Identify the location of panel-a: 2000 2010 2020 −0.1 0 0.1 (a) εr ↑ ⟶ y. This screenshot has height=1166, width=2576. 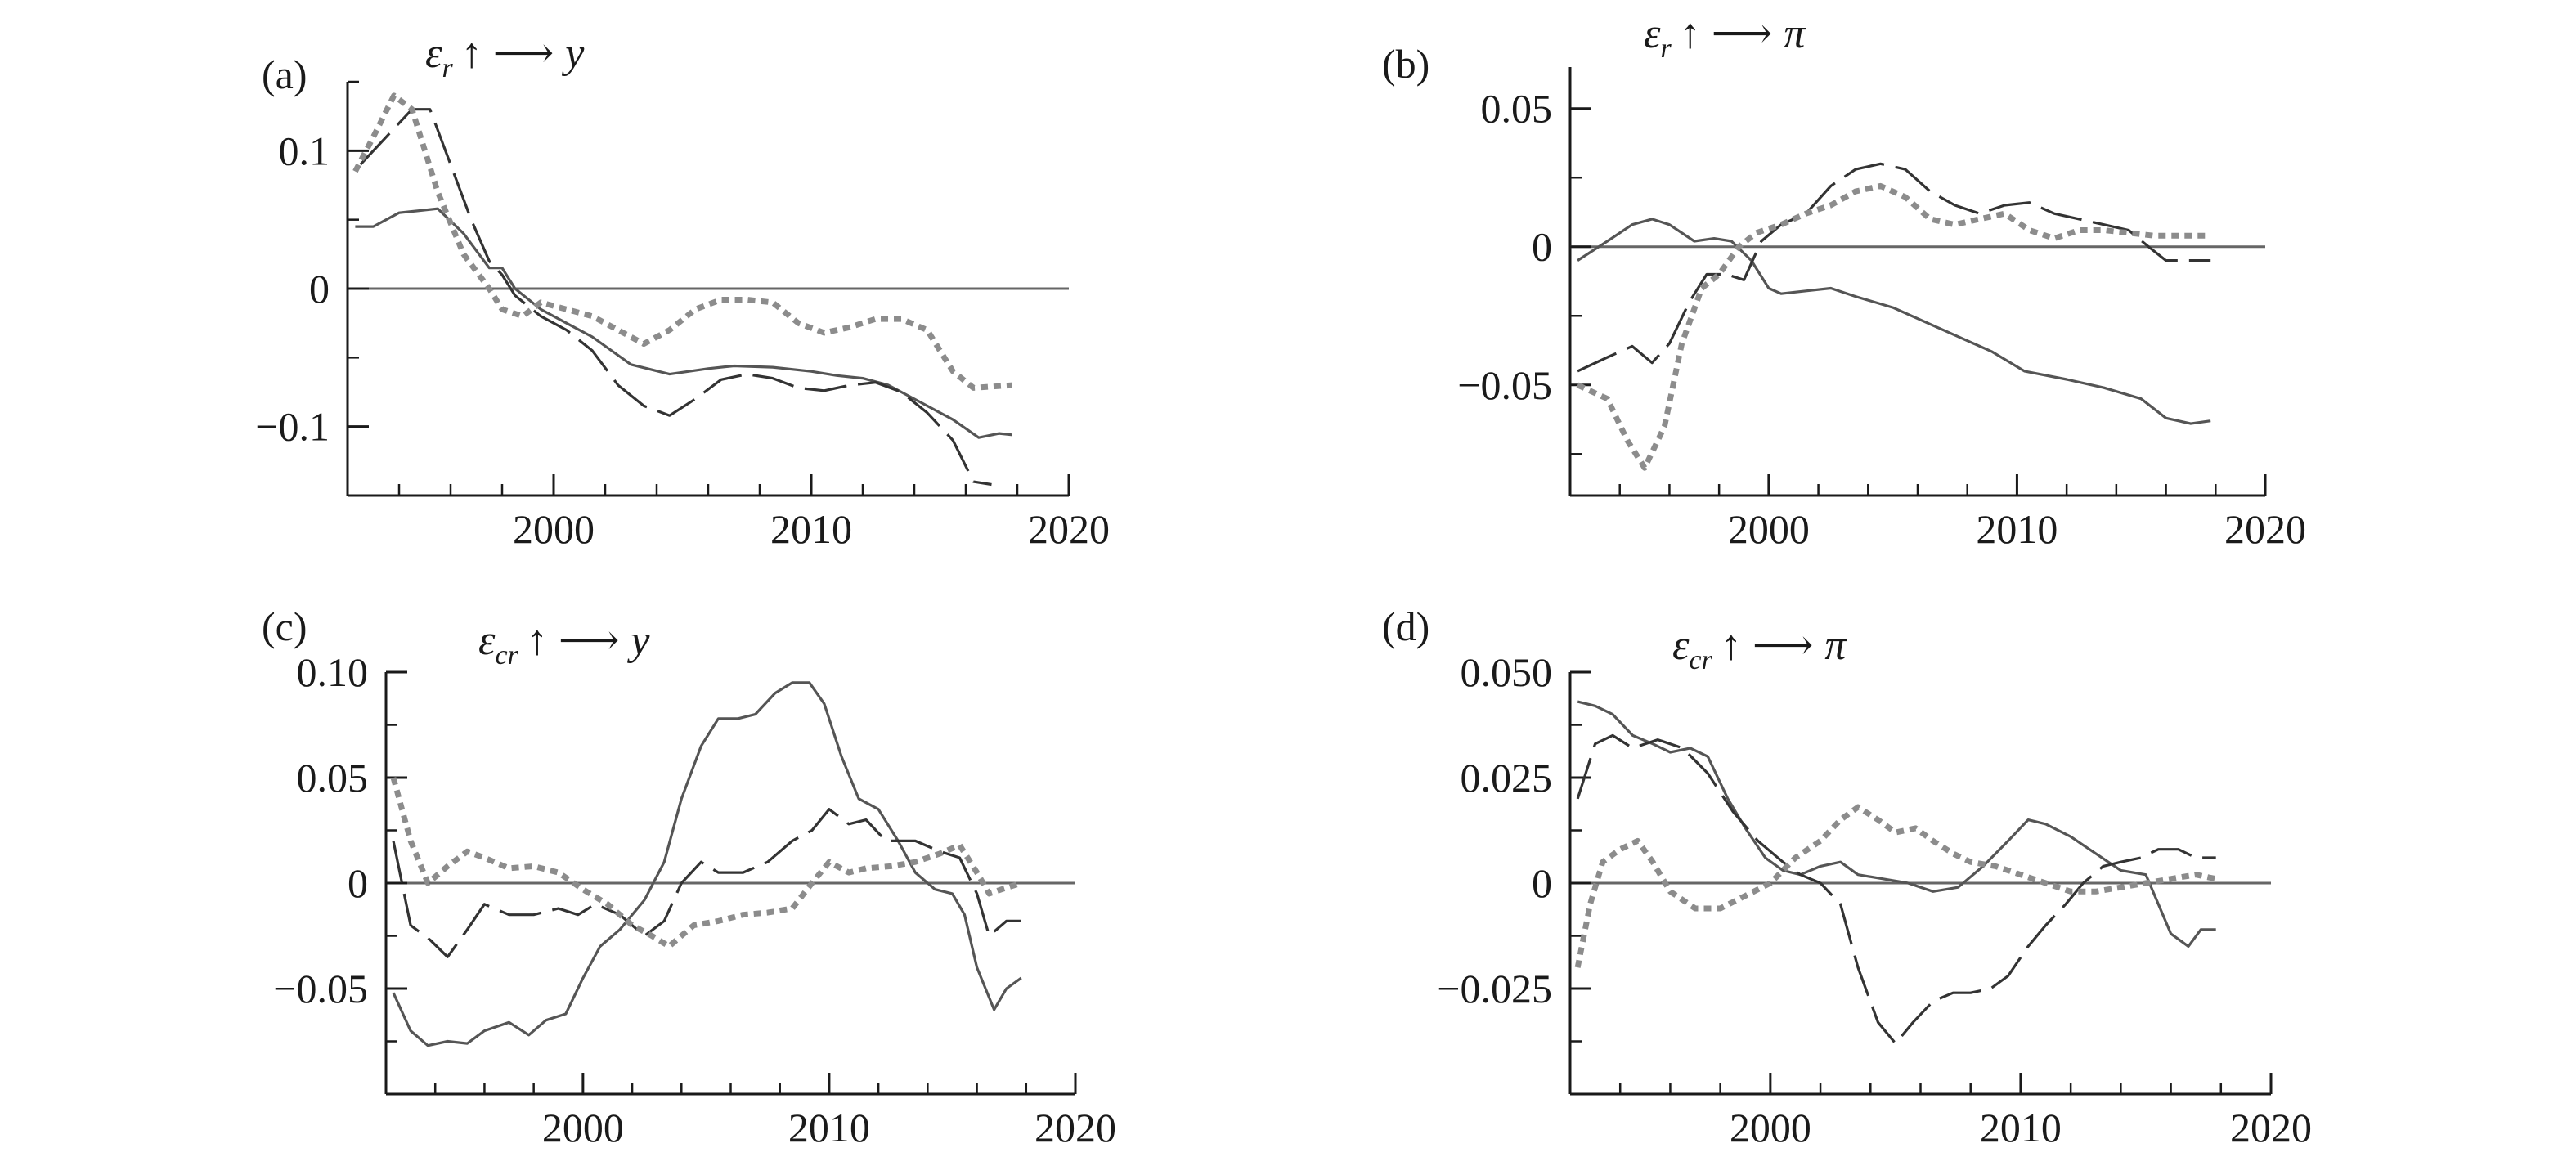
(683, 291).